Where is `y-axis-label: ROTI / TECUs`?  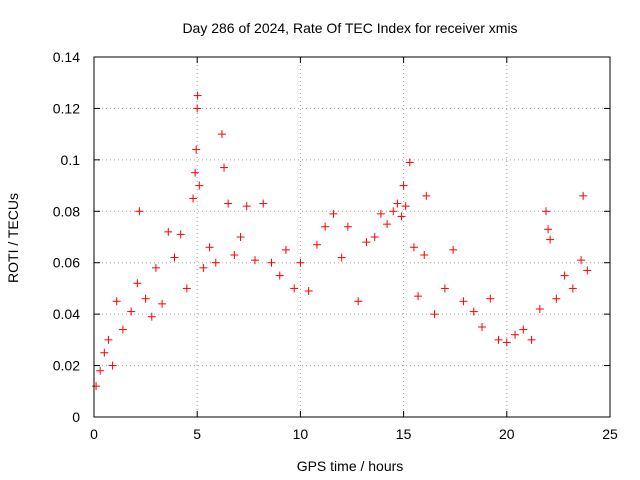
y-axis-label: ROTI / TECUs is located at coordinates (13, 238).